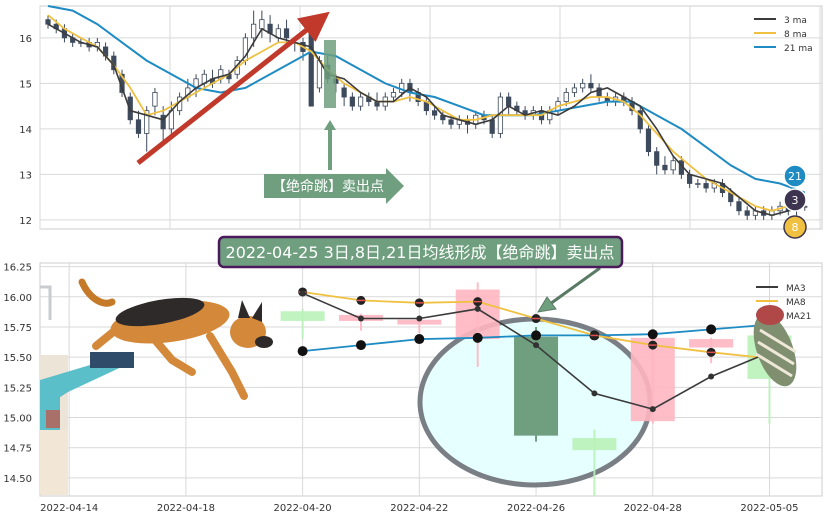  I want to click on banner-pointer-line, so click(575, 286).